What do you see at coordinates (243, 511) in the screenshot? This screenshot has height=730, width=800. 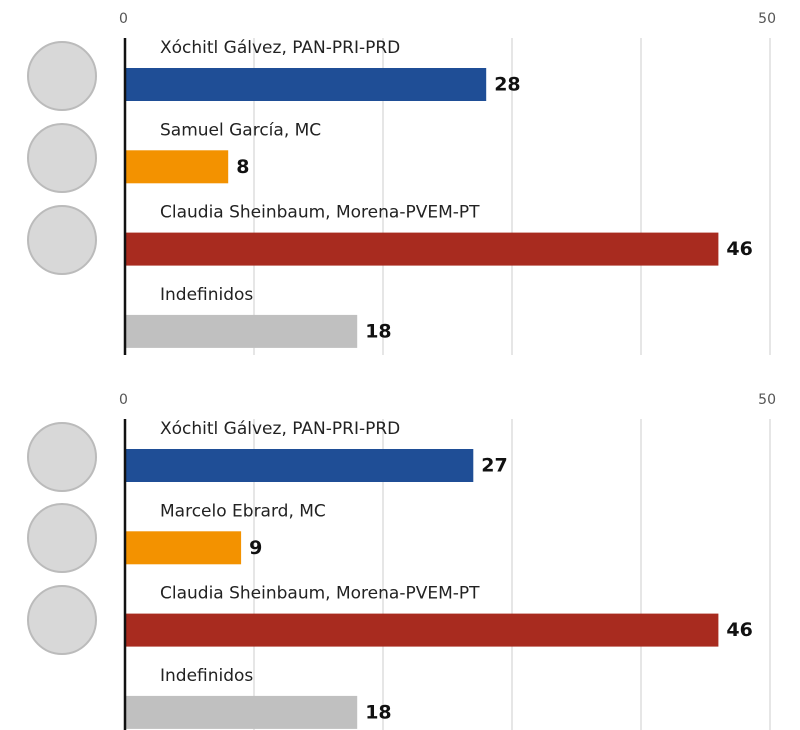 I see `category-label: Marcelo Ebrard, MC` at bounding box center [243, 511].